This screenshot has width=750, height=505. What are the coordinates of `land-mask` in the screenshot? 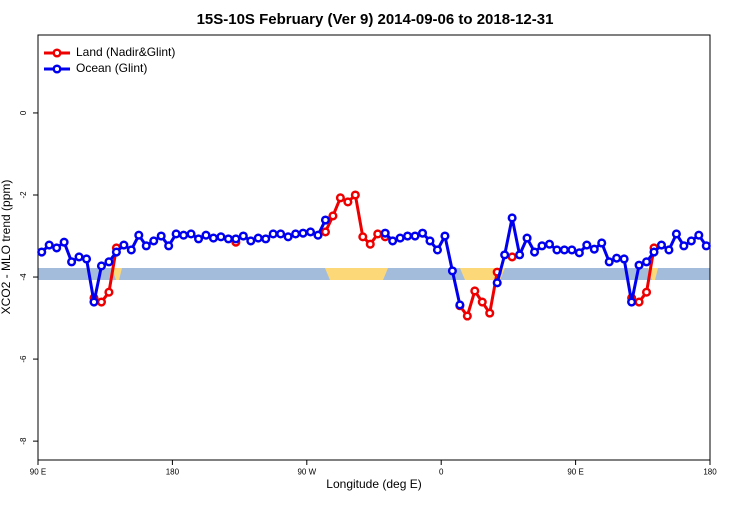 It's located at (374, 274).